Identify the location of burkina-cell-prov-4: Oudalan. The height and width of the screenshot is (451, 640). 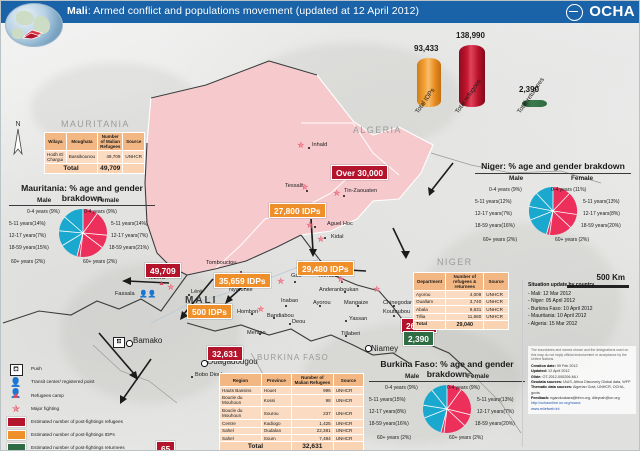
(276, 431).